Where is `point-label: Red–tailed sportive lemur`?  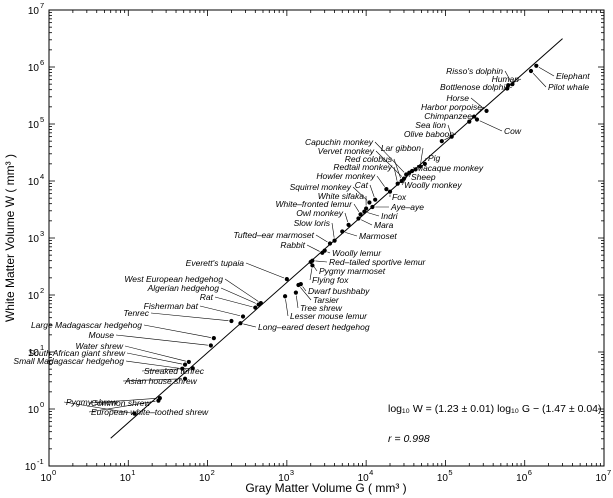
point-label: Red–tailed sportive lemur is located at coordinates (378, 262).